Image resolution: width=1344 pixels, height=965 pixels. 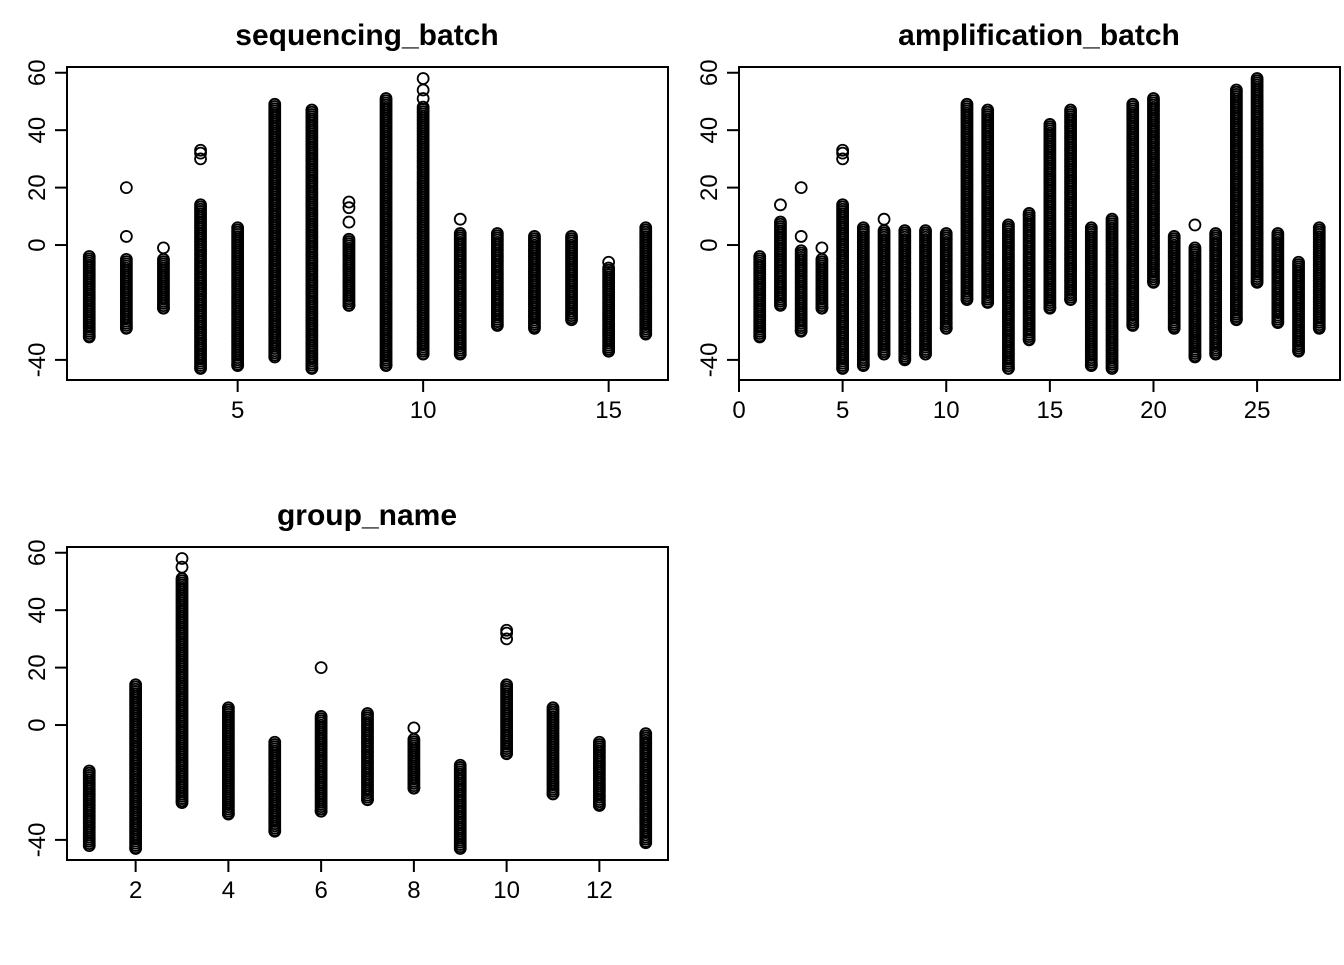 I want to click on x-tick-label: 4, so click(x=228, y=890).